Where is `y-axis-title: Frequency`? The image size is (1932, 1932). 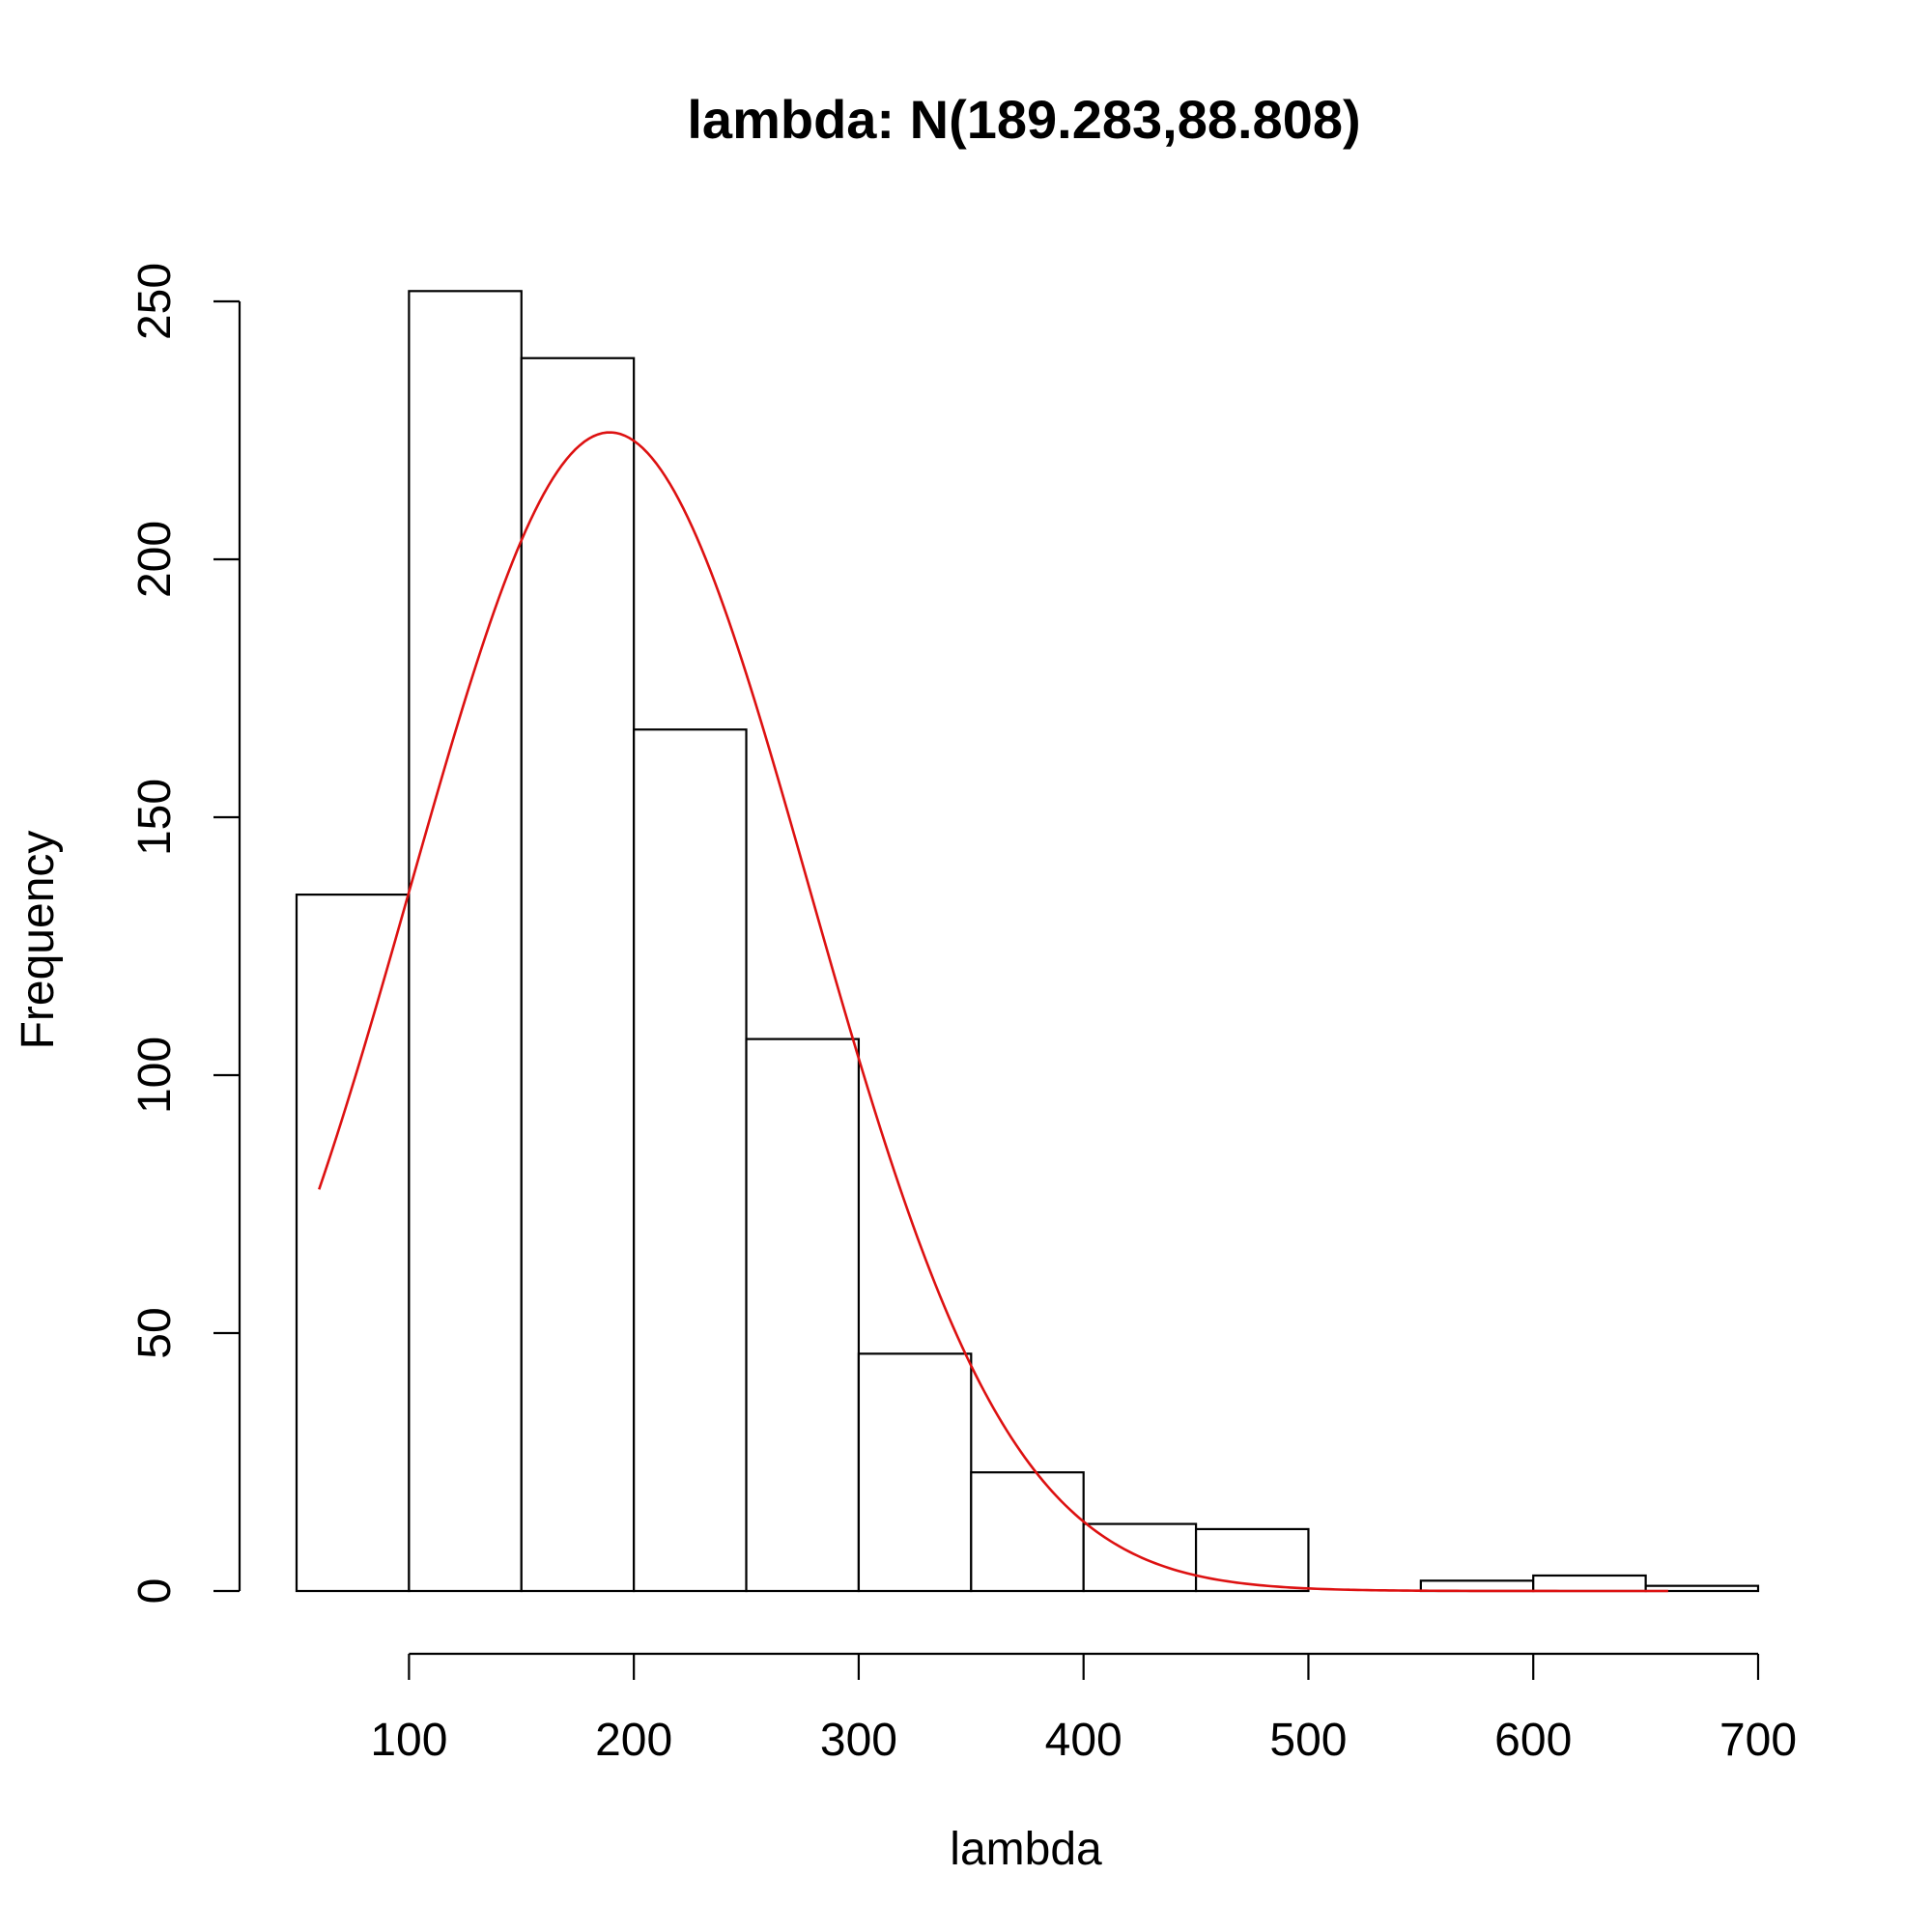 y-axis-title: Frequency is located at coordinates (38, 940).